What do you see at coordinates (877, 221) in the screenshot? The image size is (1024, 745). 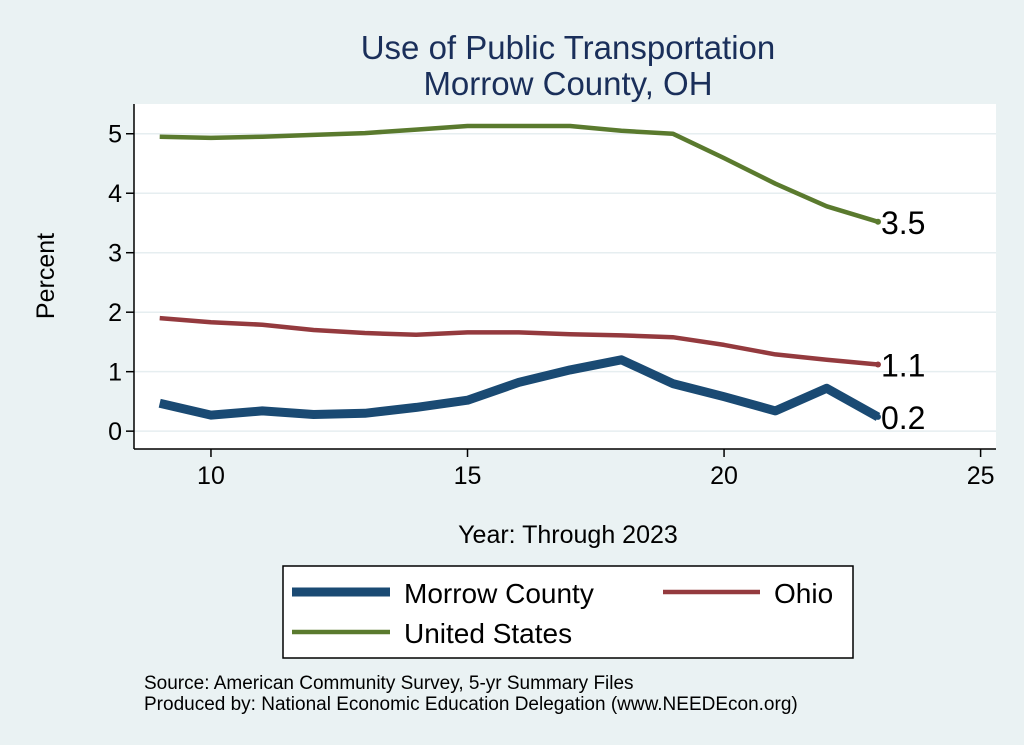 I see `series-end-point-united-states` at bounding box center [877, 221].